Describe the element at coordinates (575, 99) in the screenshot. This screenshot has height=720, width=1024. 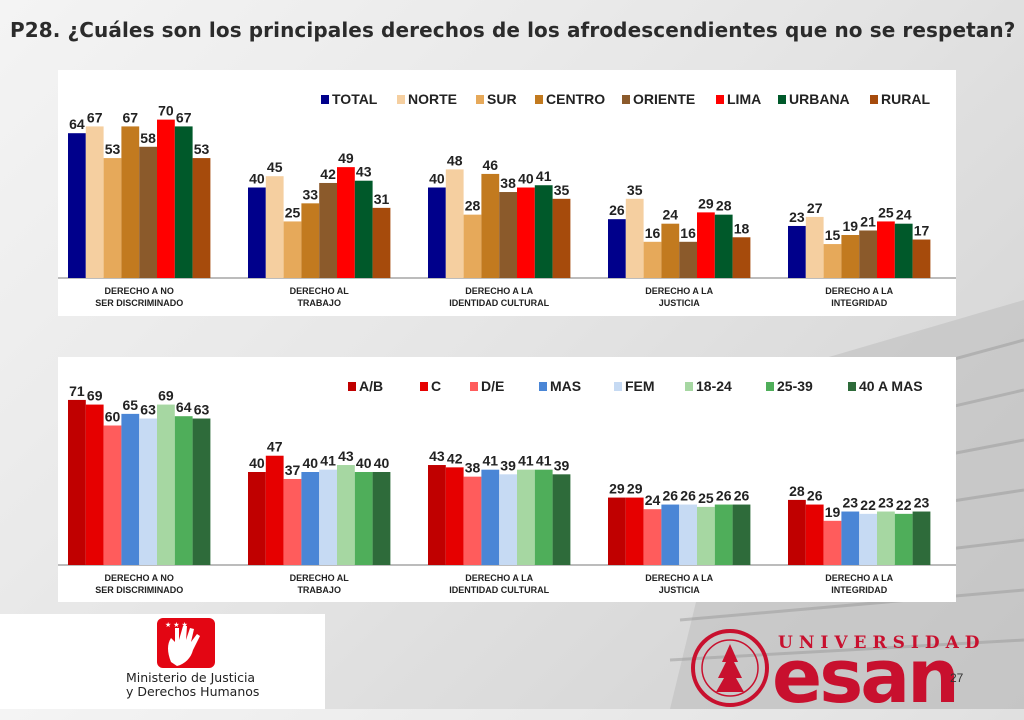
I see `legend-entry: CENTRO` at that location.